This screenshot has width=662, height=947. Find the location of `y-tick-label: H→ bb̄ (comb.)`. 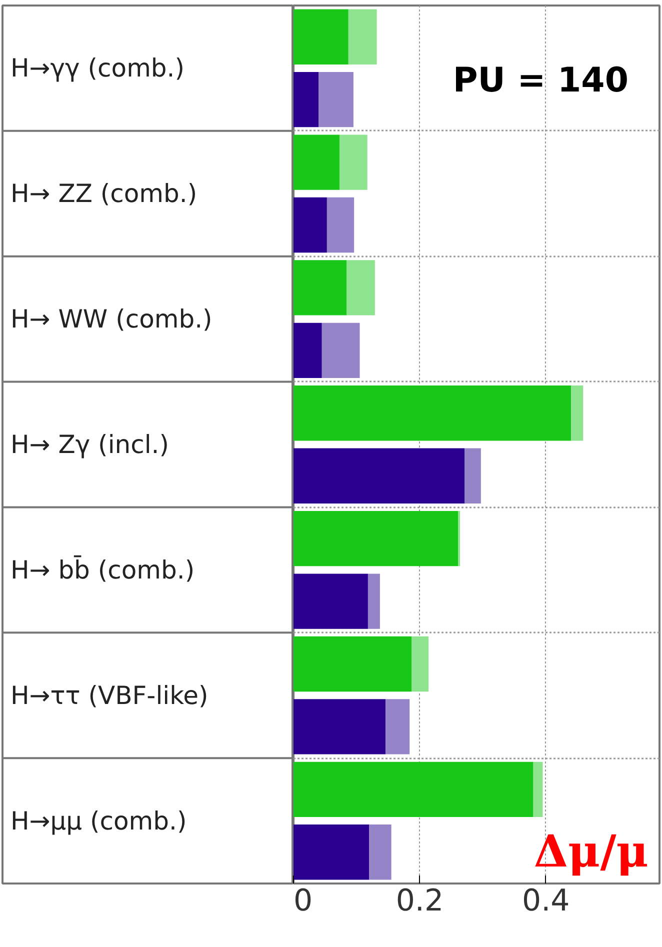

y-tick-label: H→ bb̄ (comb.) is located at coordinates (102, 569).